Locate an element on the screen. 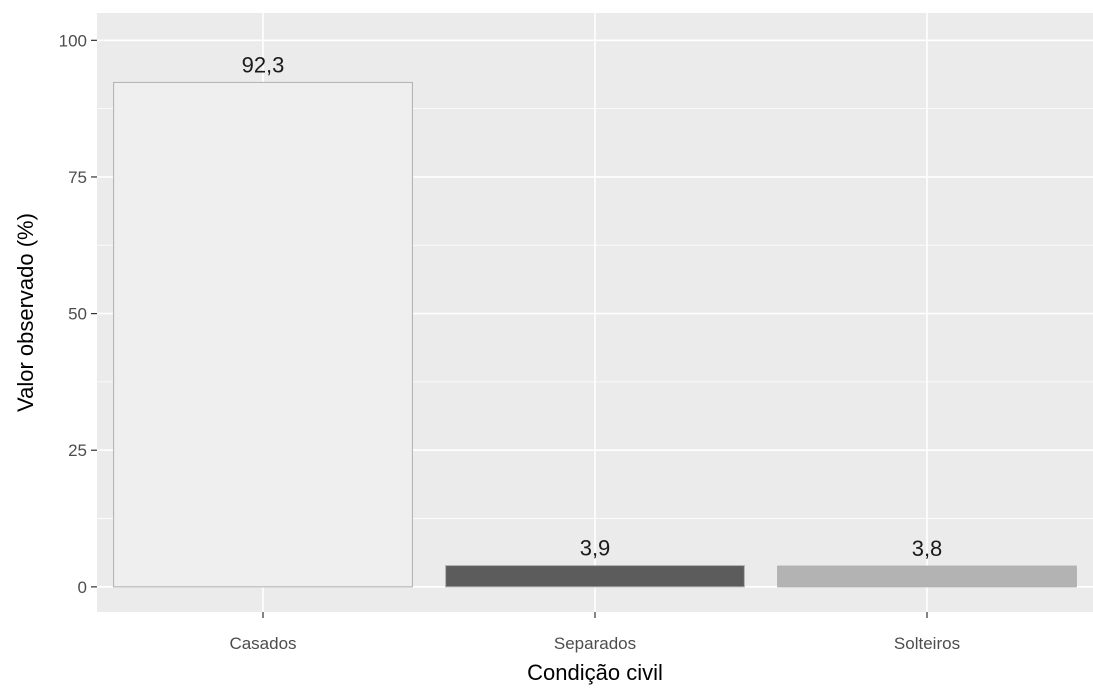 Image resolution: width=1093 pixels, height=688 pixels. y-tick-label: 50 is located at coordinates (77, 314).